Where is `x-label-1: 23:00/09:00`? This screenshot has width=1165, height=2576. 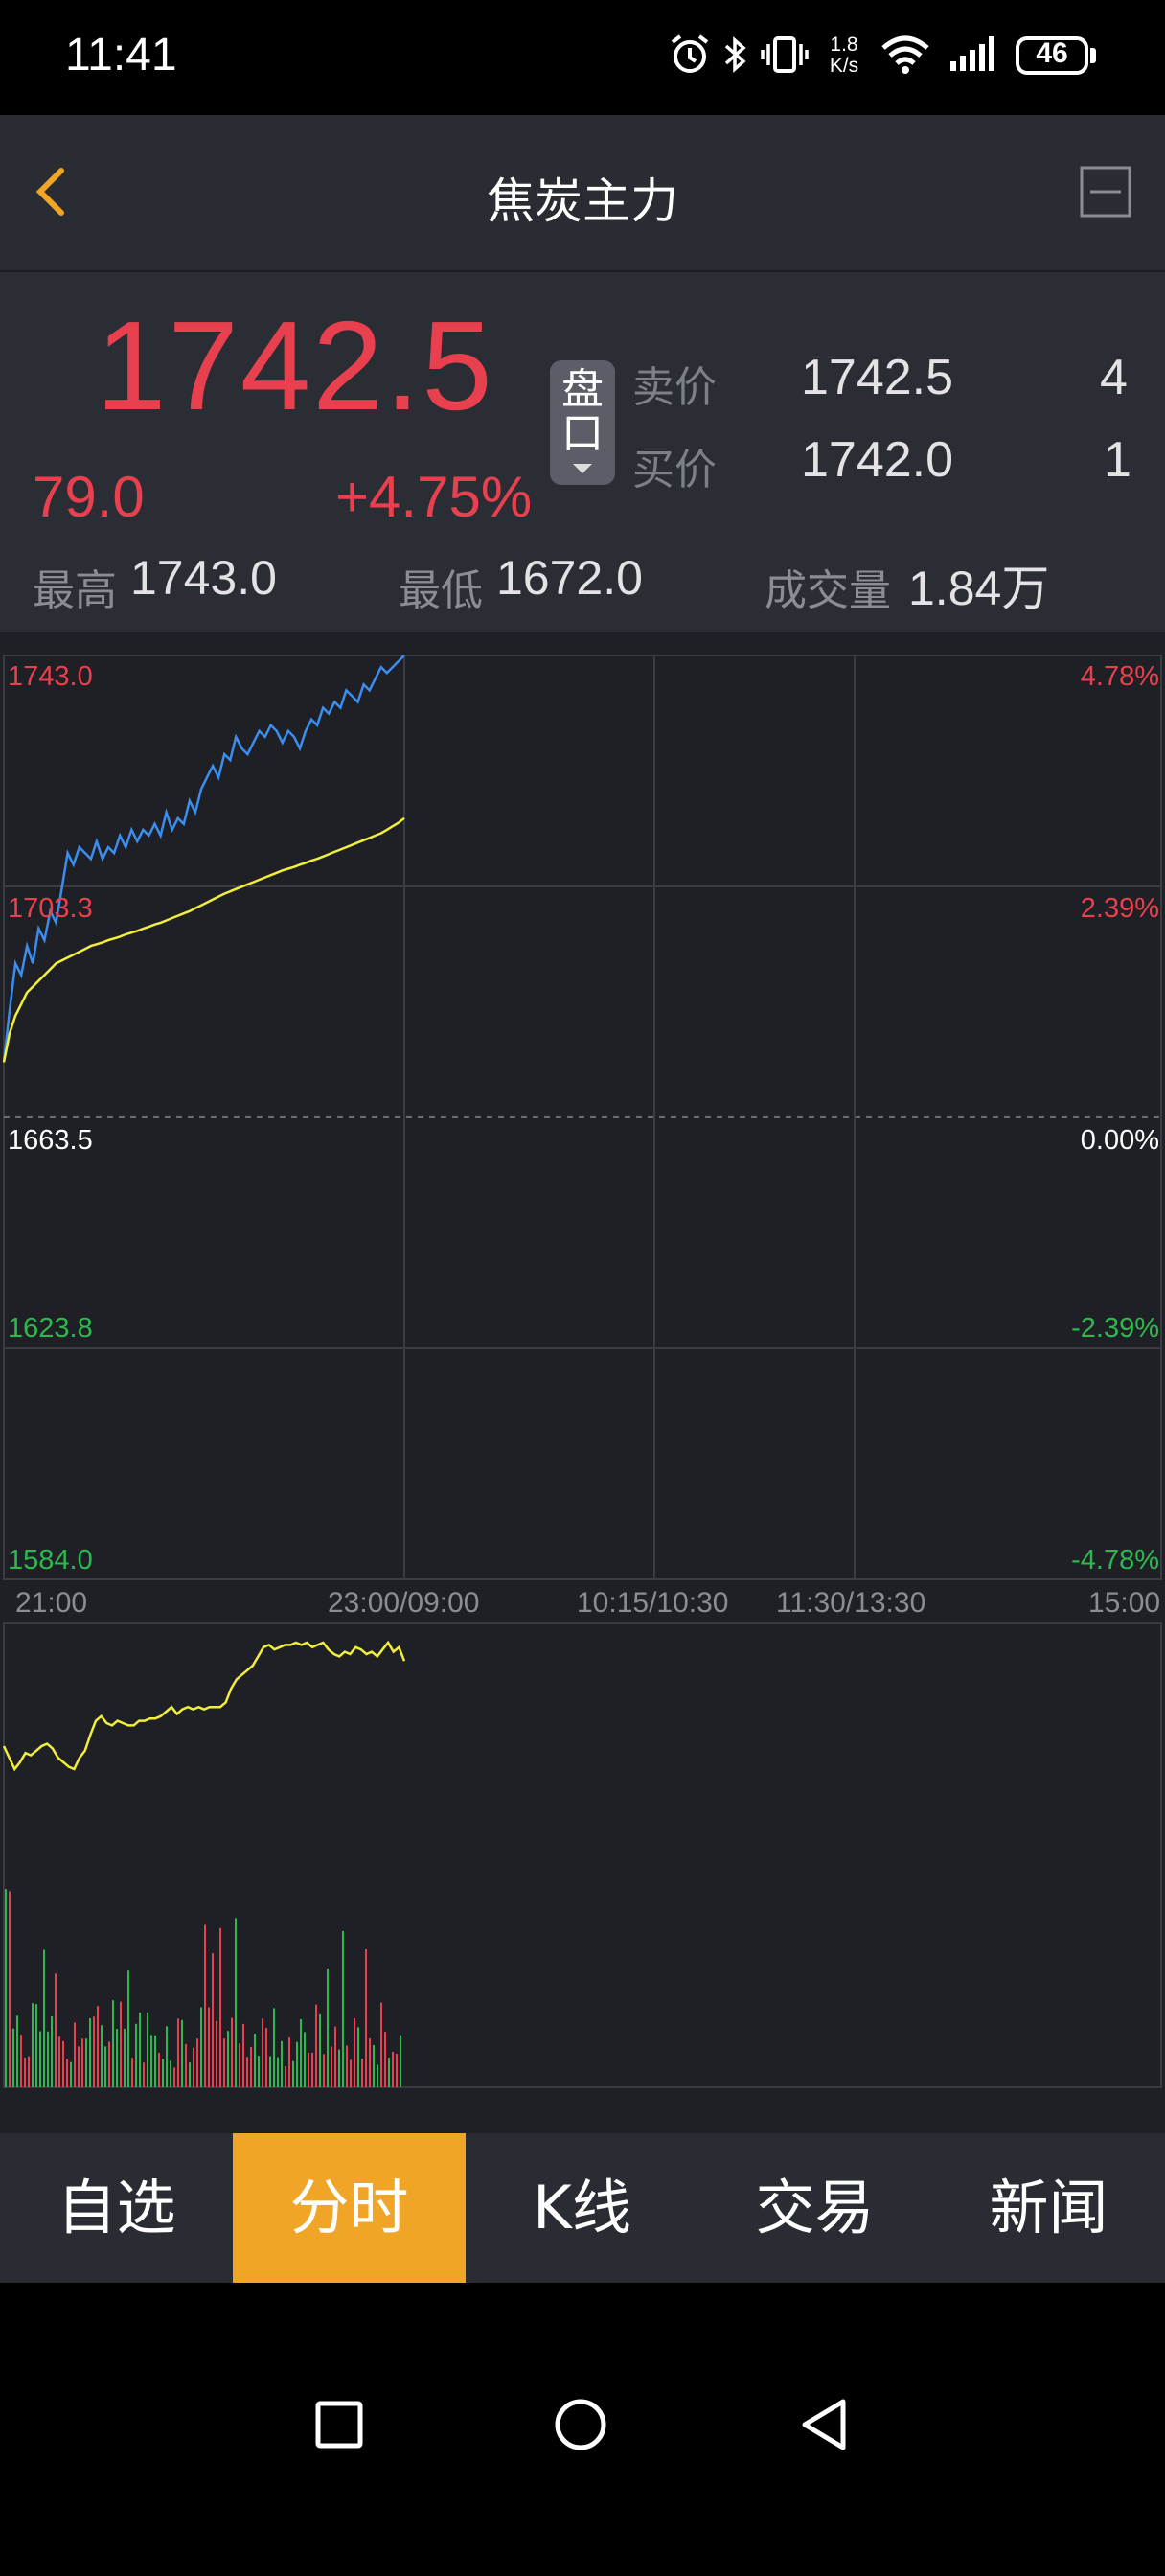
x-label-1: 23:00/09:00 is located at coordinates (404, 1603).